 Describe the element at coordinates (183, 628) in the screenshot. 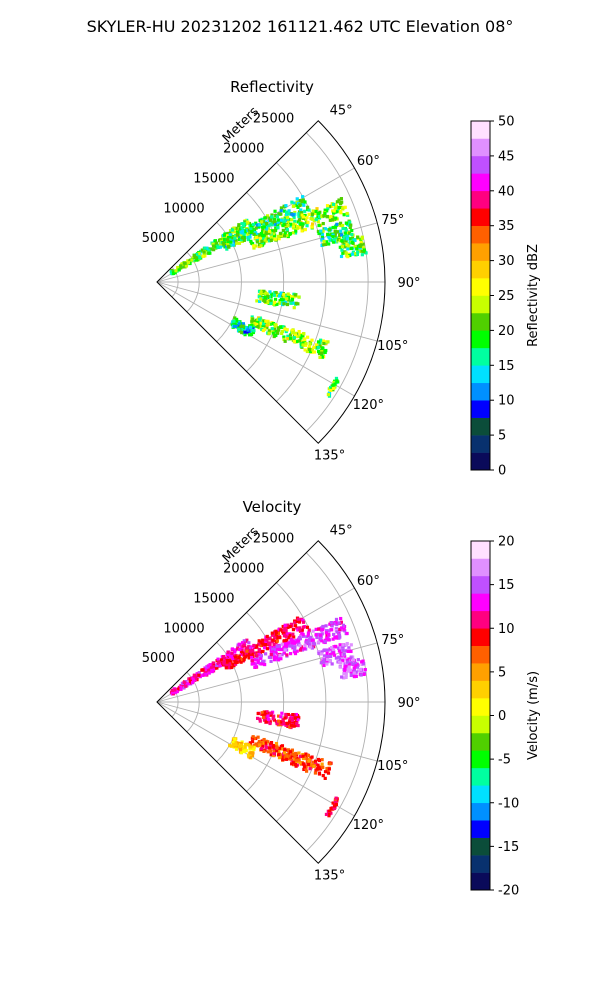

I see `range-tick-label: 10000` at that location.